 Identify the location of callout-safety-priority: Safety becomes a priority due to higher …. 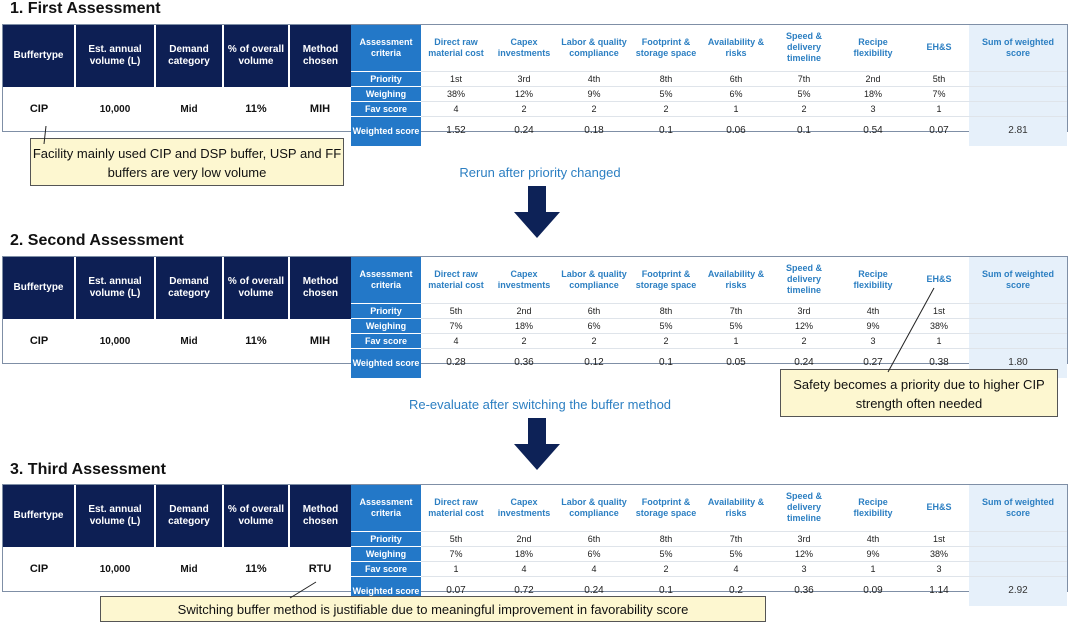
(919, 393).